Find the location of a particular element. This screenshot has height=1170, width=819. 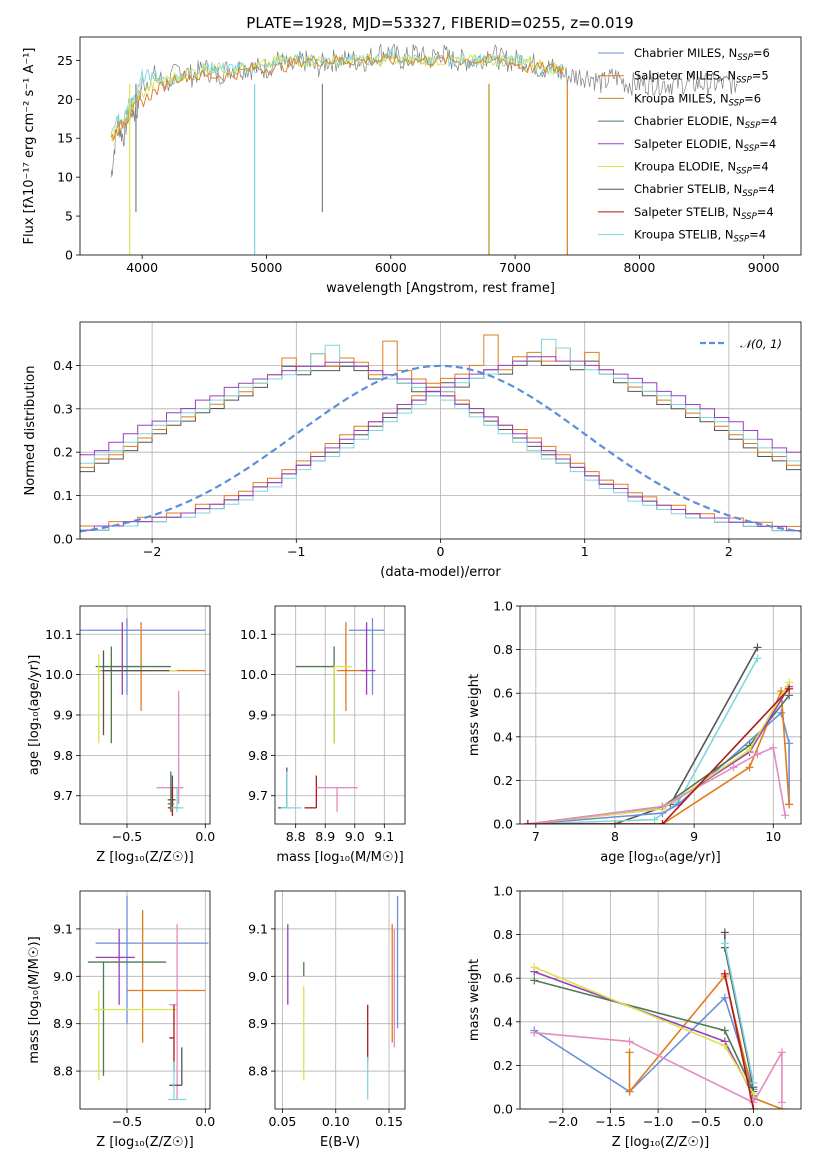

legend-label: Salpeter STELIB, NSSP=4 is located at coordinates (704, 213).